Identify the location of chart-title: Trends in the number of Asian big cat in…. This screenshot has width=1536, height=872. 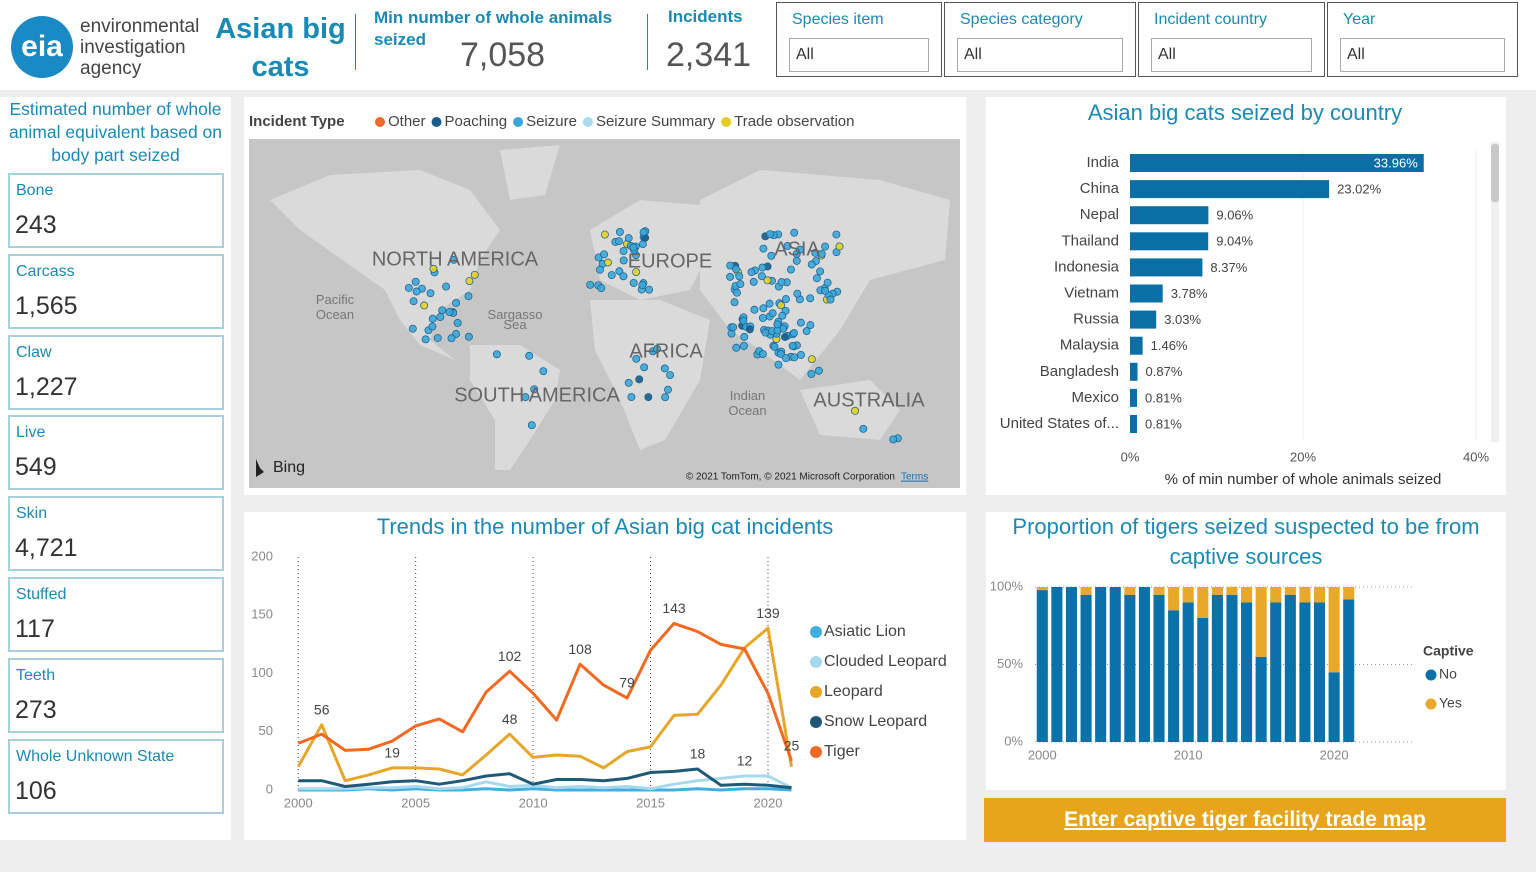
(605, 526).